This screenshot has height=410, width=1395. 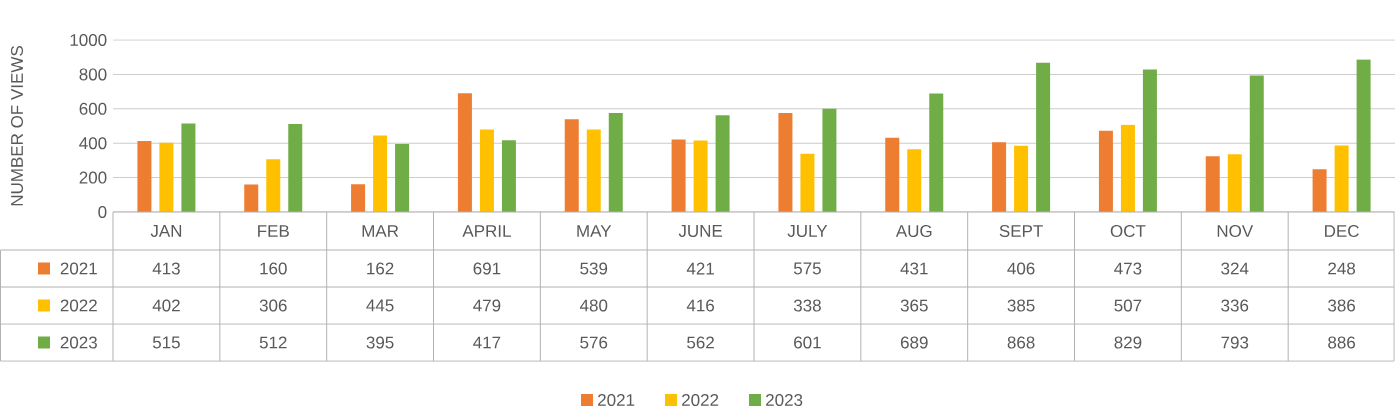 I want to click on data-label: 507, so click(x=1128, y=305).